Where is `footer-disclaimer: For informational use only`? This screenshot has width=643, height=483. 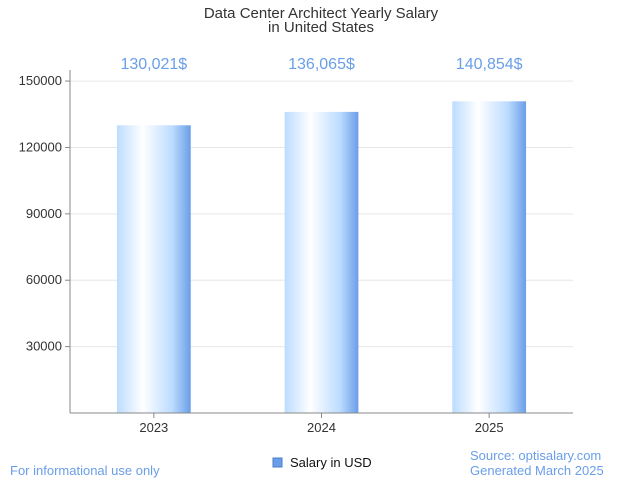 footer-disclaimer: For informational use only is located at coordinates (85, 470).